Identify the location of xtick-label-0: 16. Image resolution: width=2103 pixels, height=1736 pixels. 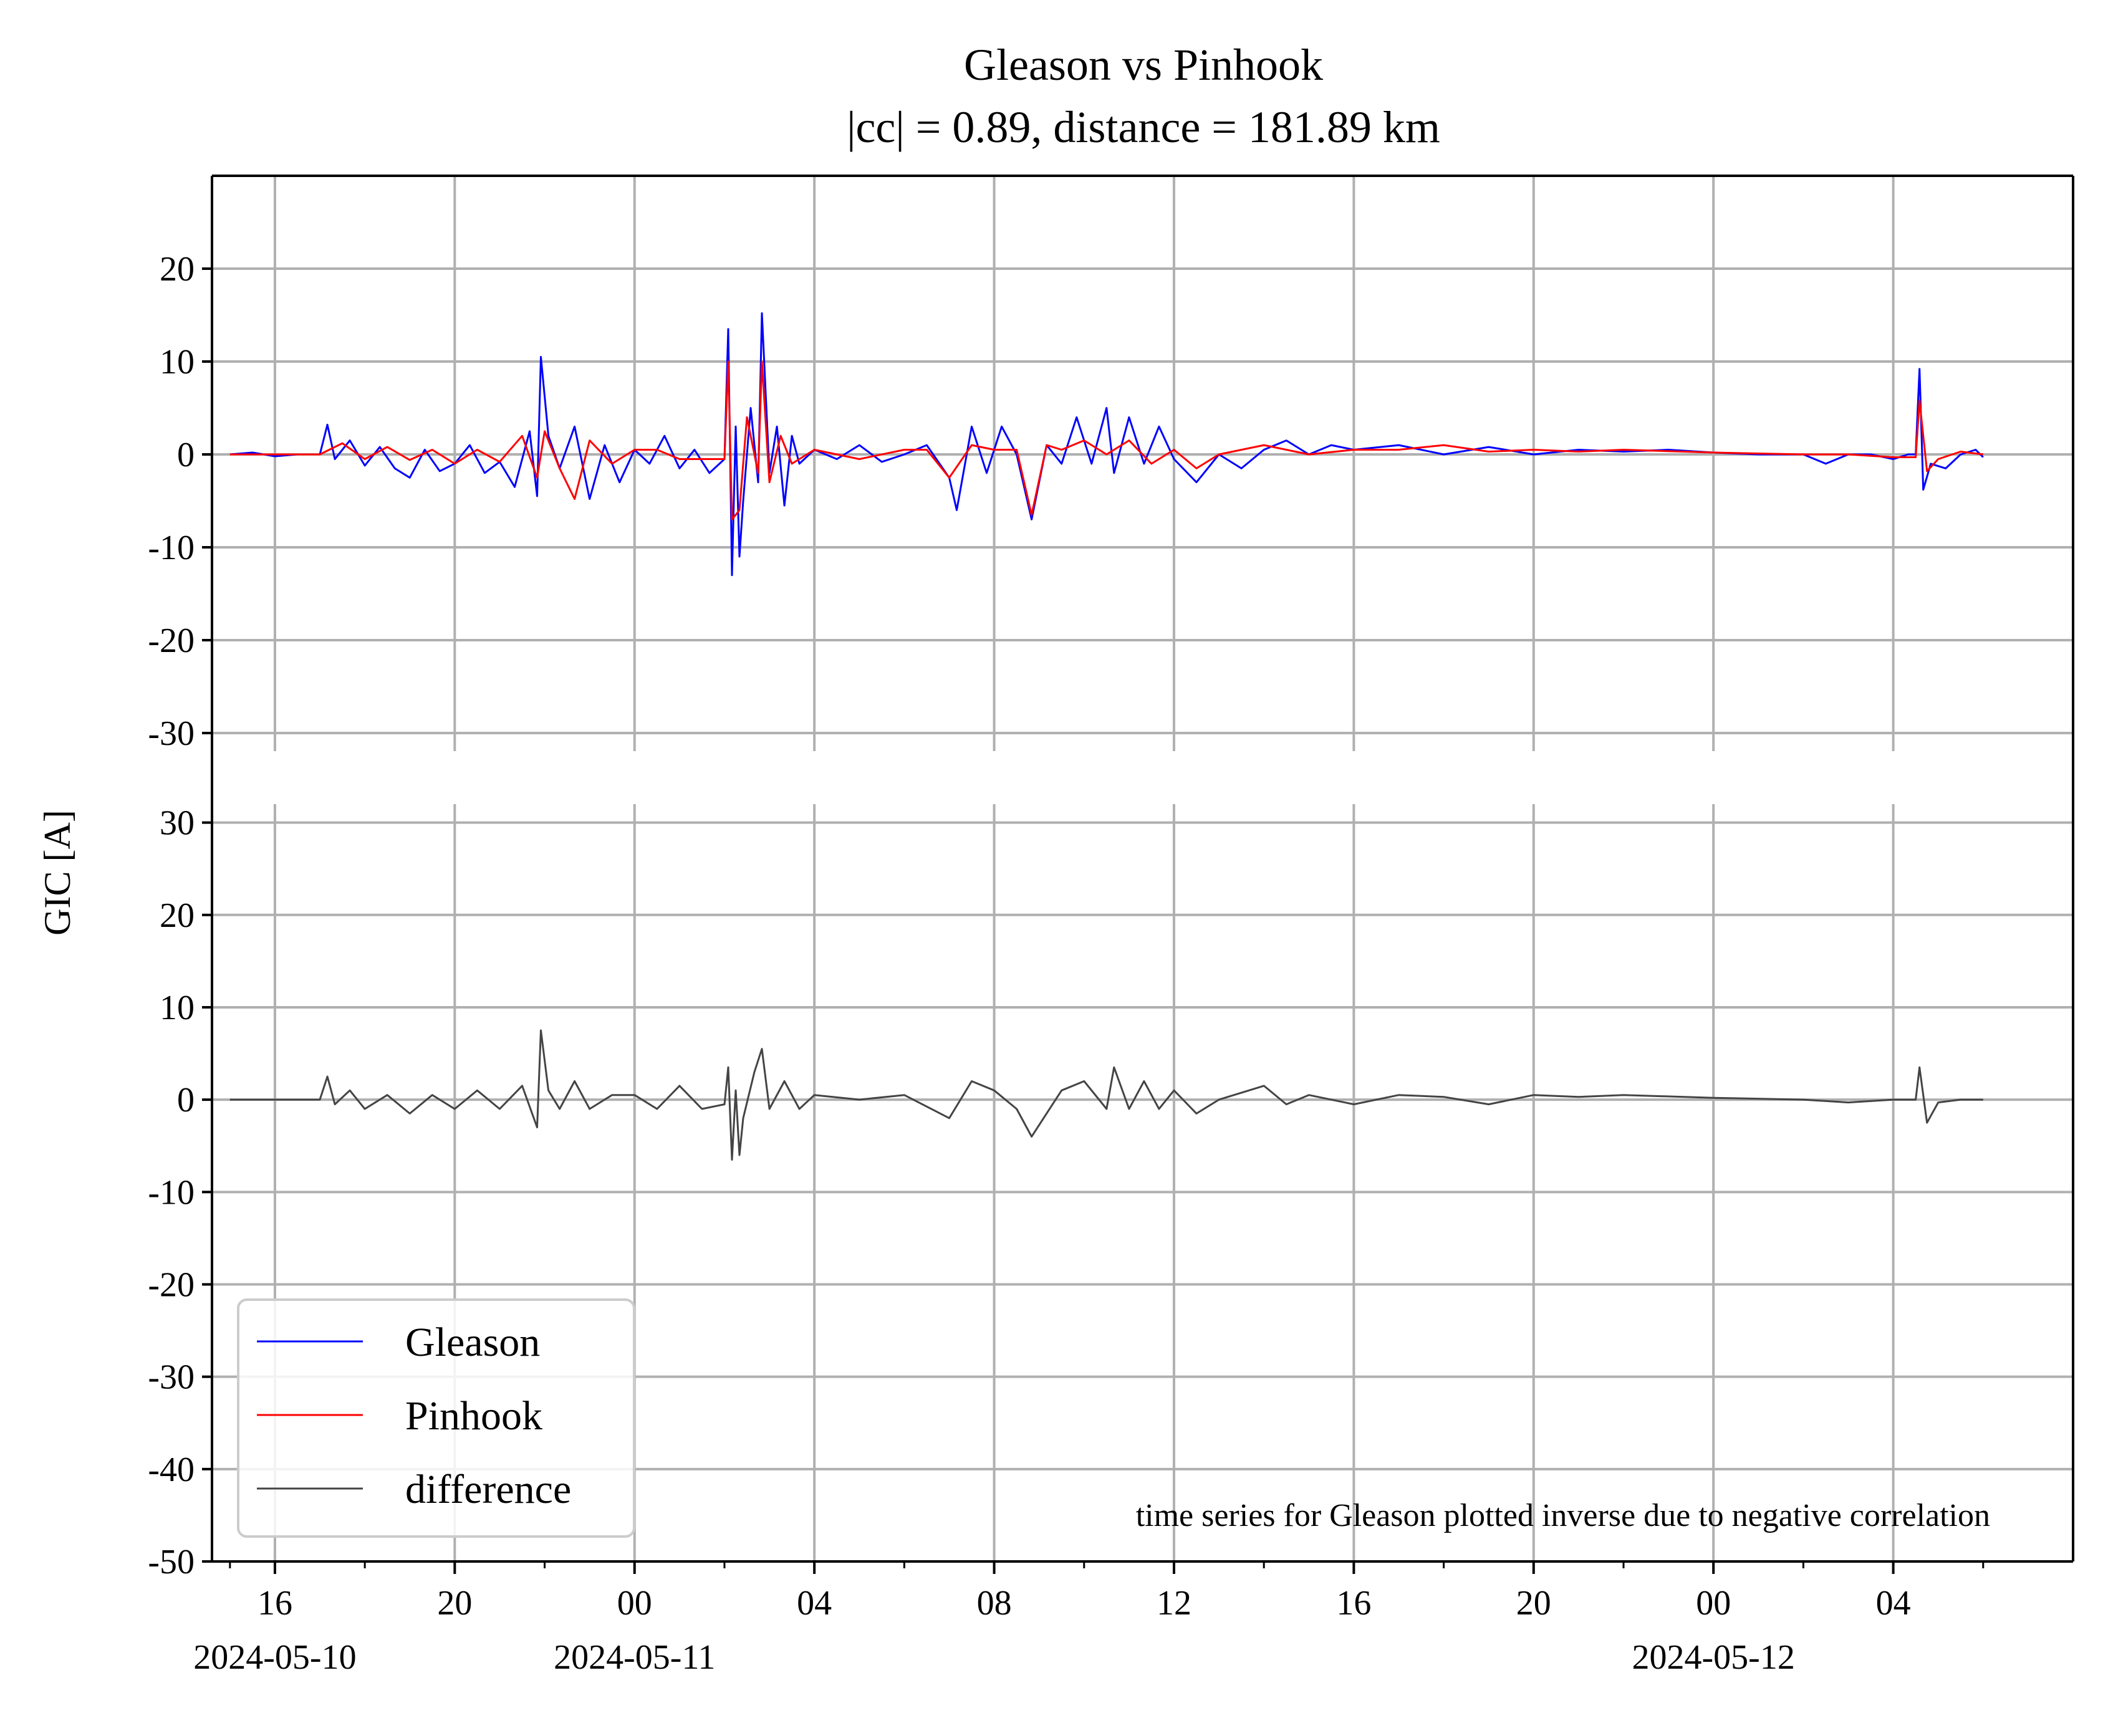
(274, 1603).